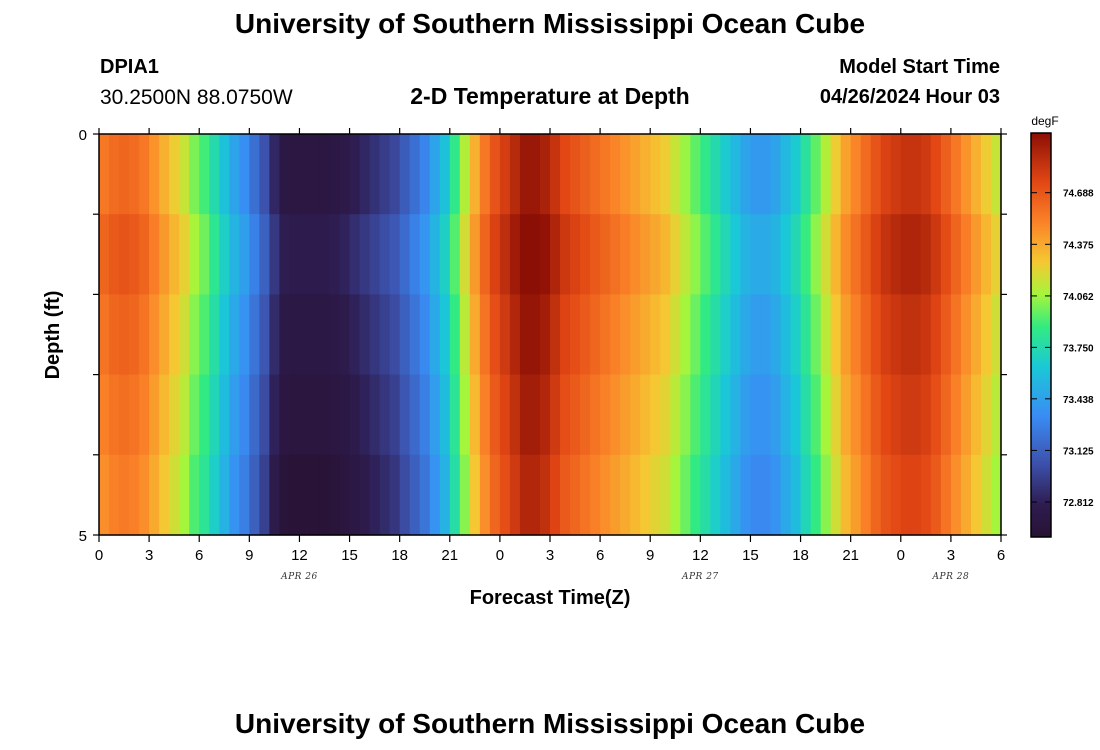 This screenshot has height=750, width=1100. Describe the element at coordinates (1041, 335) in the screenshot. I see `colorbar-gradient` at that location.